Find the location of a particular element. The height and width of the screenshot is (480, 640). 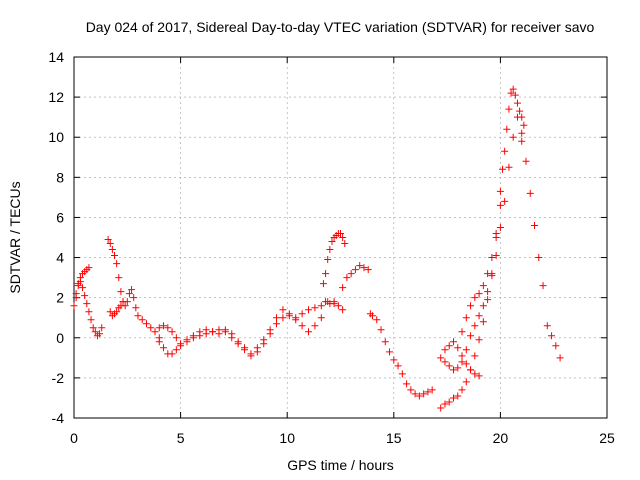

y-tick-label: 14 is located at coordinates (56, 57).